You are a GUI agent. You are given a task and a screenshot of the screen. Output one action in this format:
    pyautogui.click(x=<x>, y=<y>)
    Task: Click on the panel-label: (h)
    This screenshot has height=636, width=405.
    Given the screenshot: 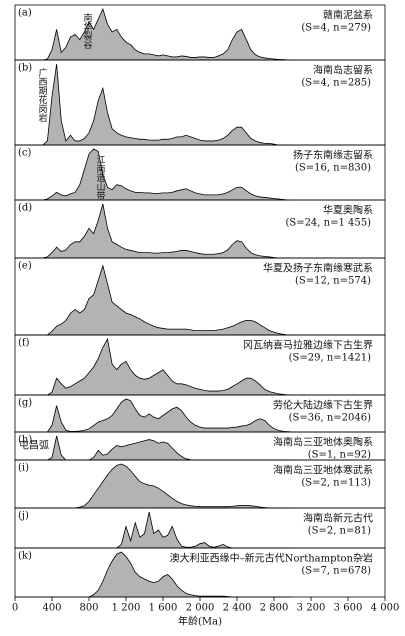 What is the action you would take?
    pyautogui.click(x=25, y=440)
    